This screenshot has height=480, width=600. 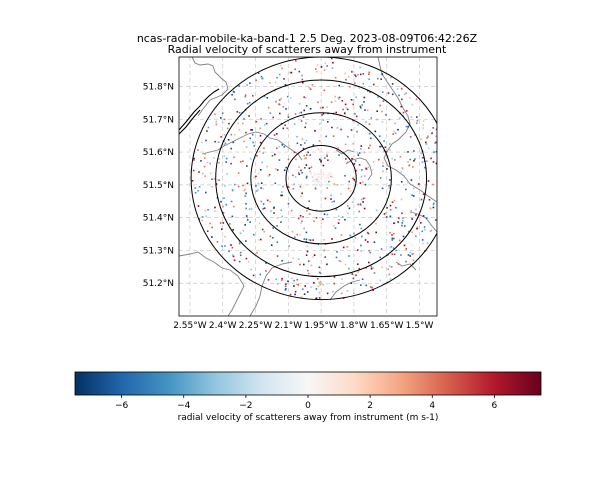 I want to click on x-tick-label: 1.95°W, so click(x=321, y=326).